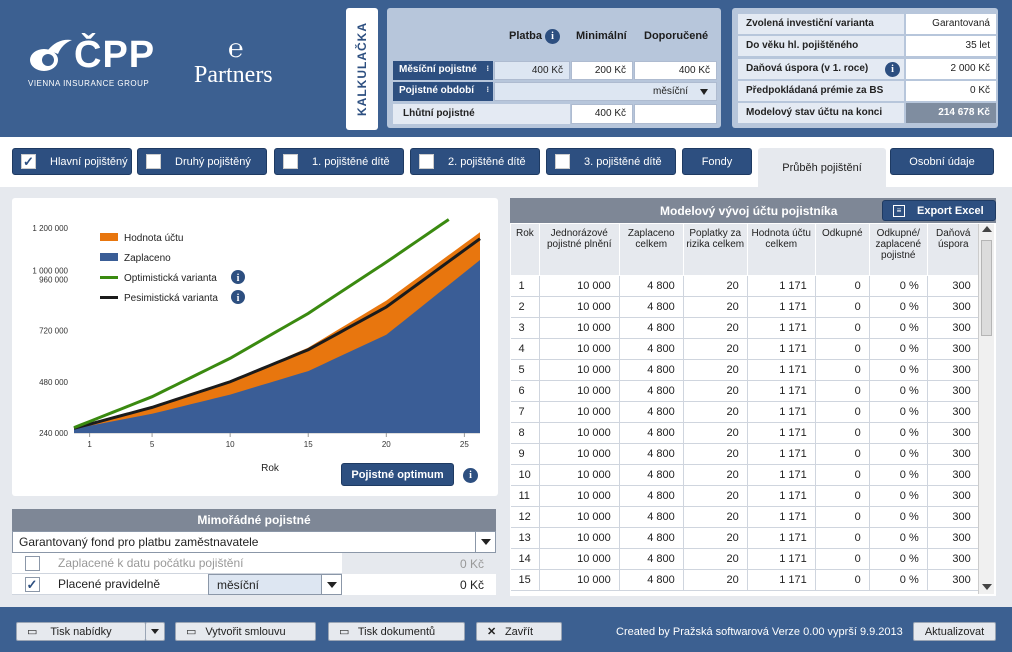 The image size is (1012, 652). What do you see at coordinates (155, 631) in the screenshot?
I see `tisk-nabidky-dropdown` at bounding box center [155, 631].